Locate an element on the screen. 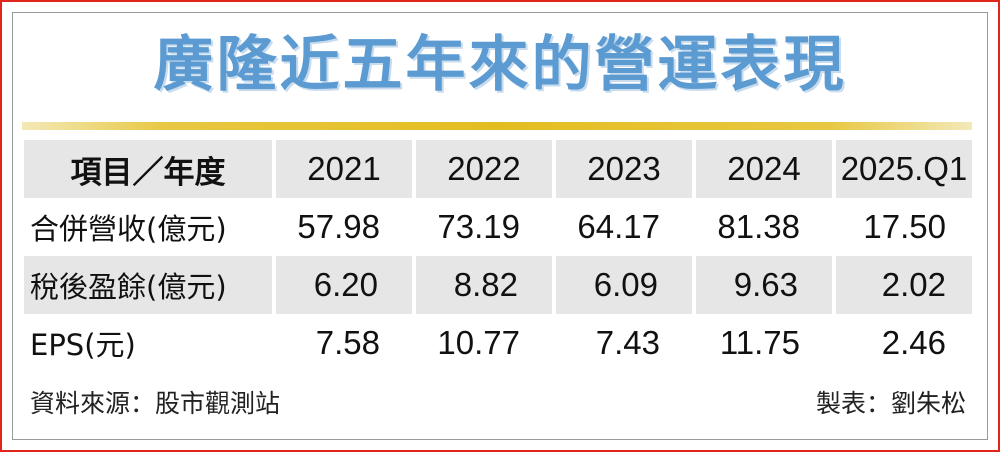 The image size is (1000, 452). table-row: EPS(元) 7.58 10.77 7.43 11.75 2.46 is located at coordinates (498, 343).